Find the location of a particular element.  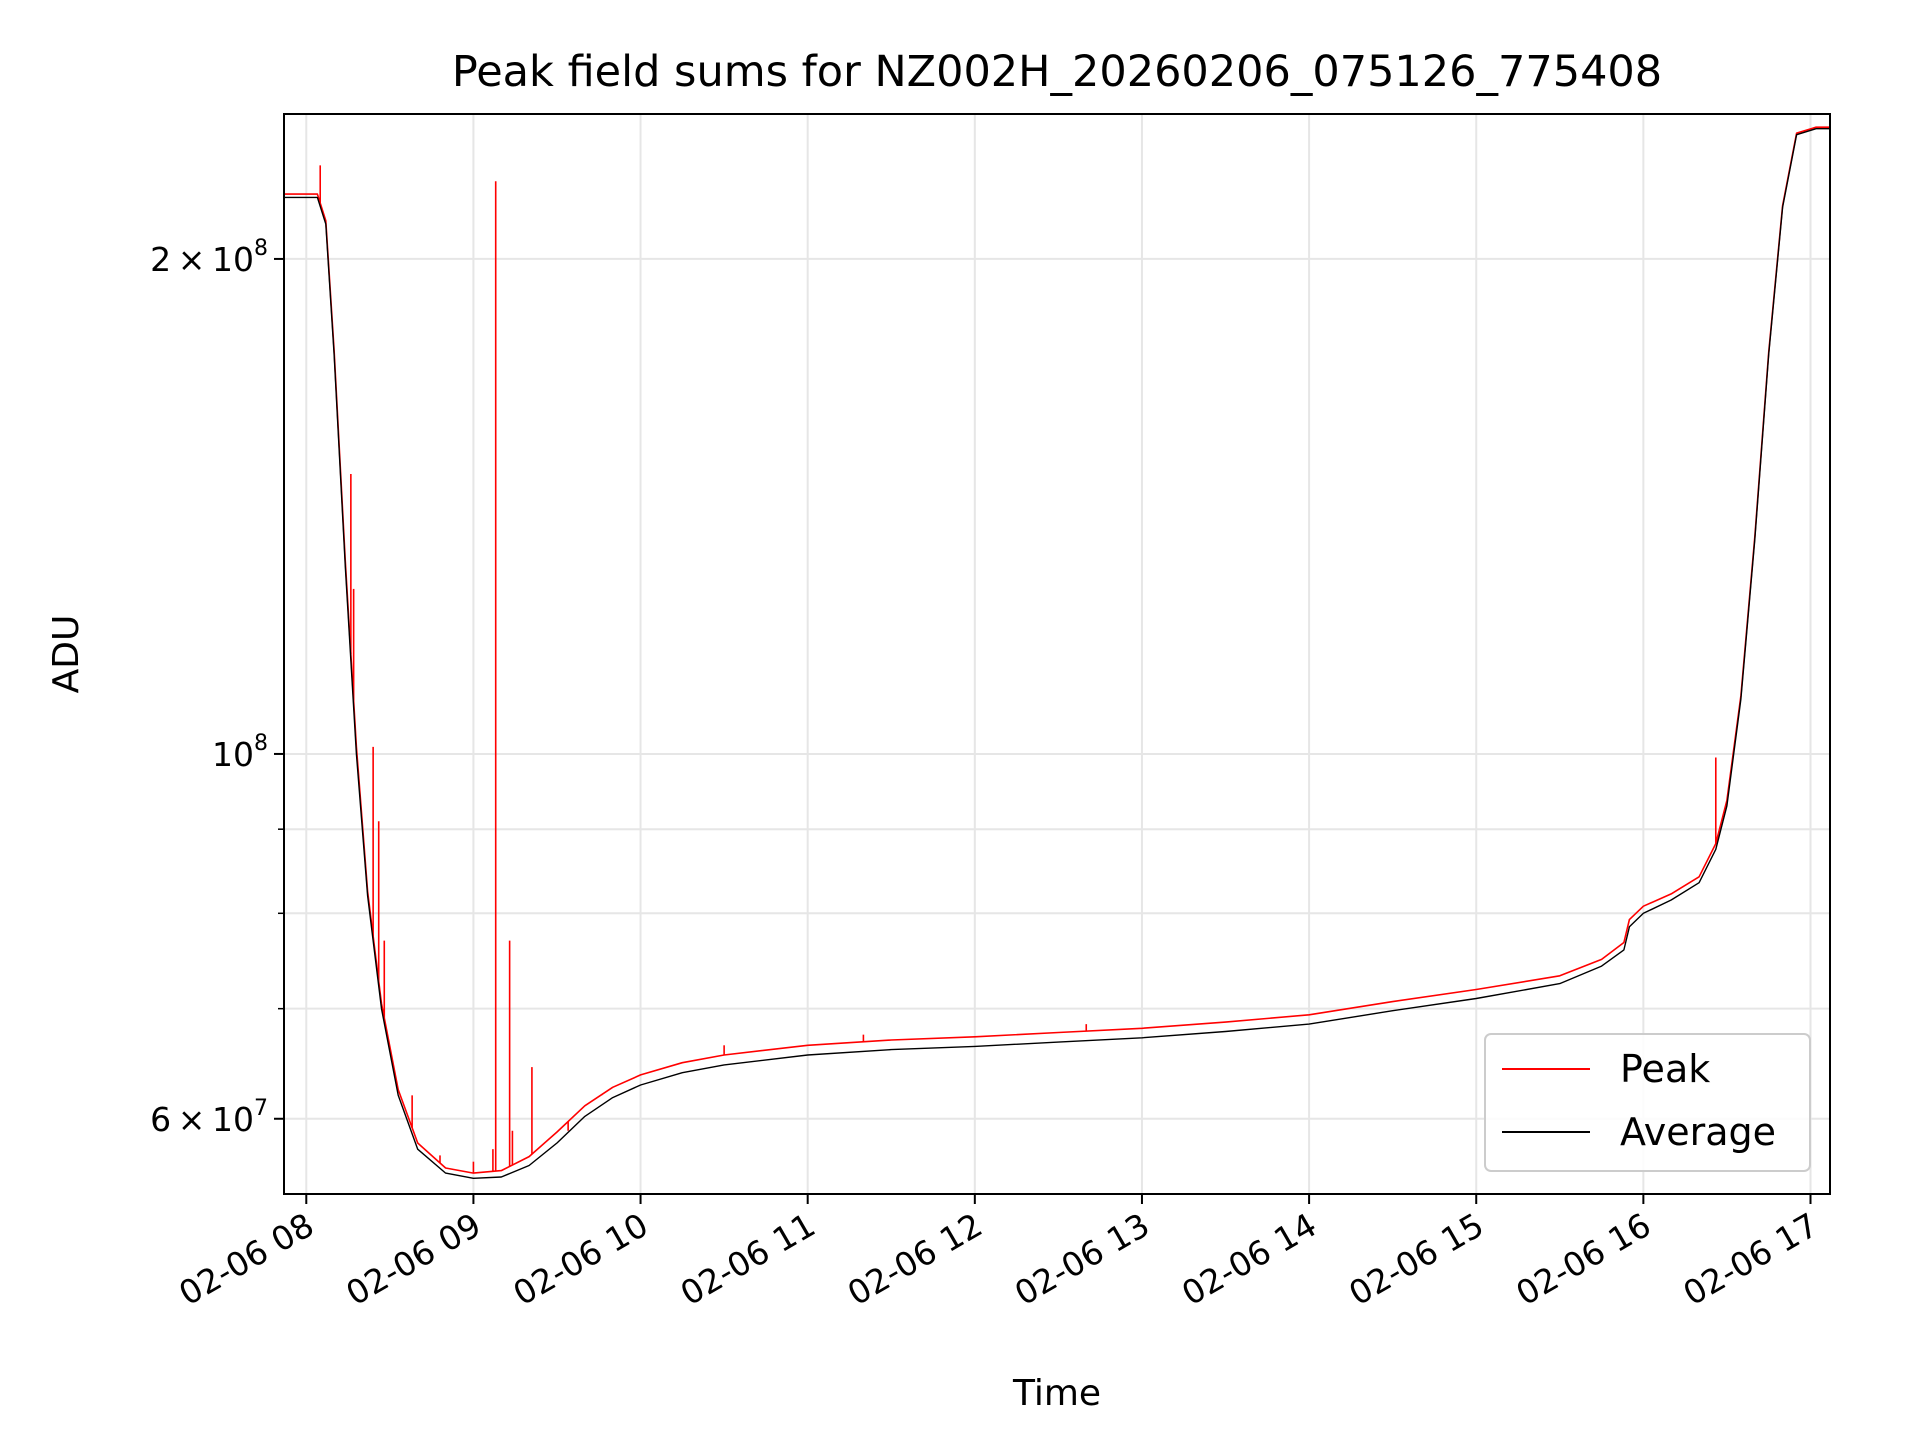

legend-peak-label: Peak is located at coordinates (1665, 1069).